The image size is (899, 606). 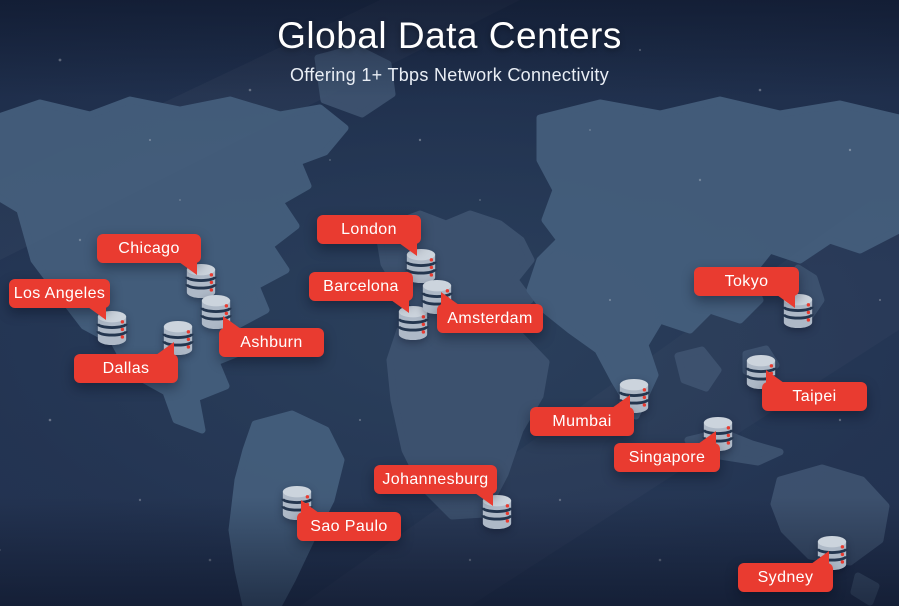 What do you see at coordinates (449, 35) in the screenshot?
I see `page-title: Global Data Centers` at bounding box center [449, 35].